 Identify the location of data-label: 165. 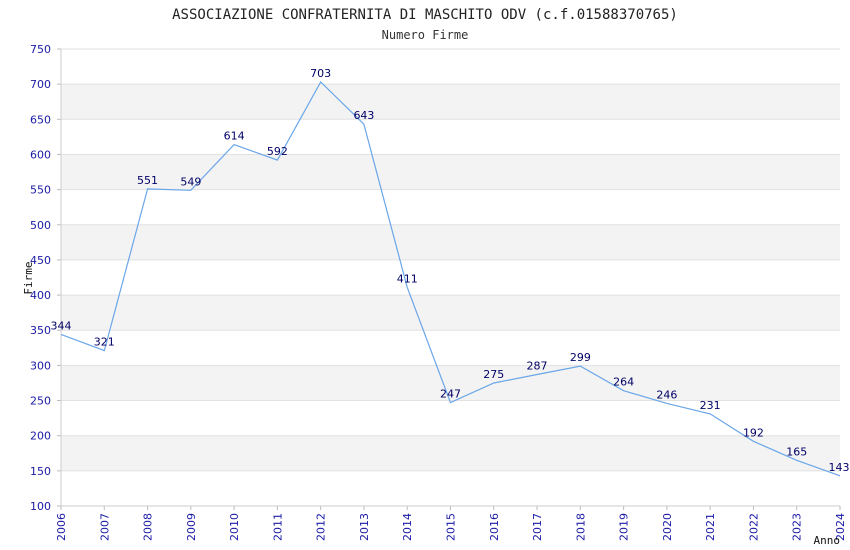
(796, 451).